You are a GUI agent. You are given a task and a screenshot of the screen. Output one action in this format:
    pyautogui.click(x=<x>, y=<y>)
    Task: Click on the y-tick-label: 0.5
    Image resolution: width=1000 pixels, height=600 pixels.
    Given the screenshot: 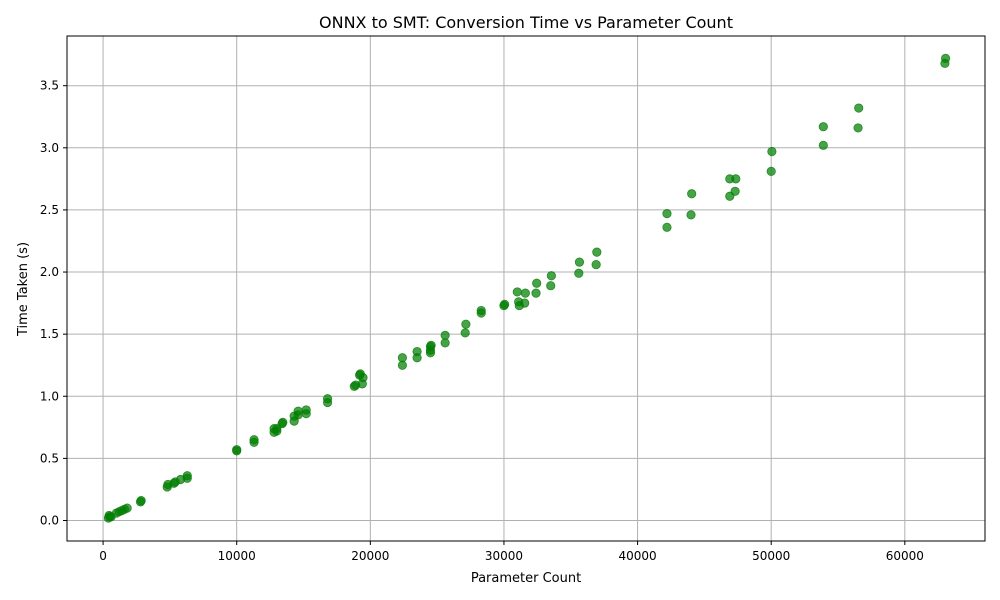 What is the action you would take?
    pyautogui.click(x=49, y=458)
    